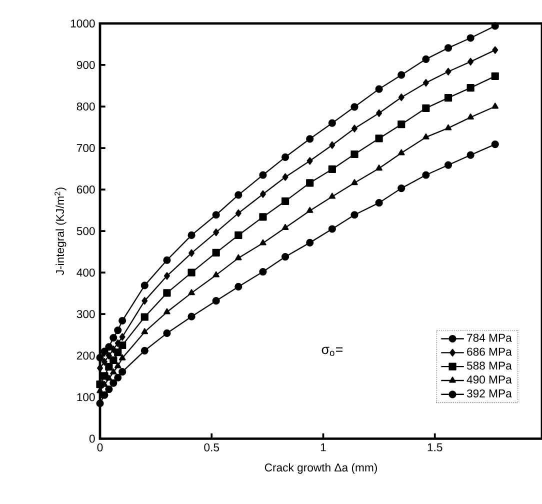 Image resolution: width=542 pixels, height=504 pixels. What do you see at coordinates (212, 447) in the screenshot?
I see `x-tick-label: 0.5` at bounding box center [212, 447].